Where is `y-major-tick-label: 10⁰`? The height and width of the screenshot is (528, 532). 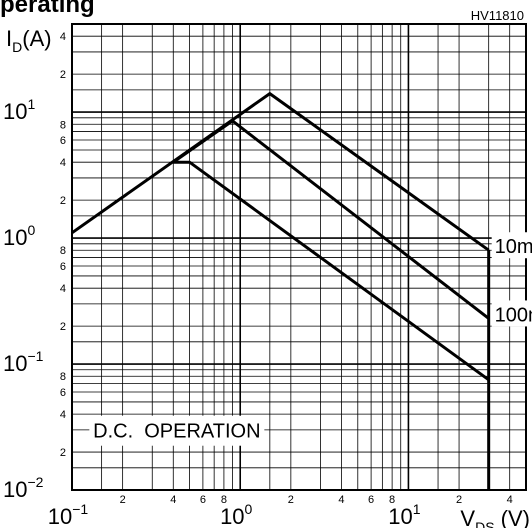
y-major-tick-label: 10⁰ is located at coordinates (19, 236).